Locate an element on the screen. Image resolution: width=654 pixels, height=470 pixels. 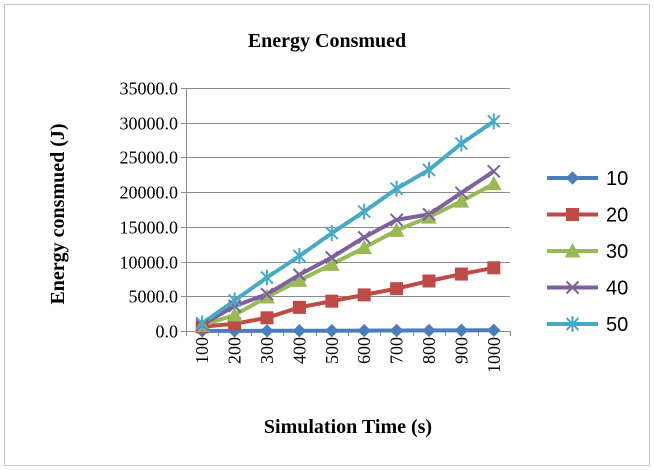
y-axis-title: Energy consmued (J) is located at coordinates (58, 213).